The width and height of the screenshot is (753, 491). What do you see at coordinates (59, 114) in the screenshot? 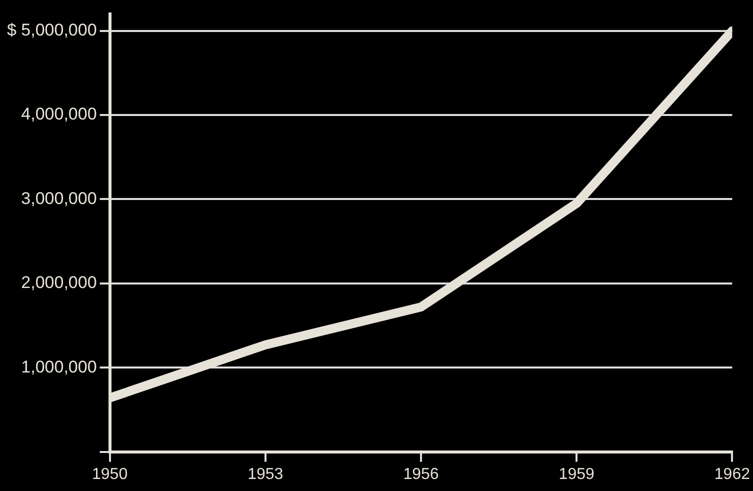
I see `y-tick-label: 4,000,000` at bounding box center [59, 114].